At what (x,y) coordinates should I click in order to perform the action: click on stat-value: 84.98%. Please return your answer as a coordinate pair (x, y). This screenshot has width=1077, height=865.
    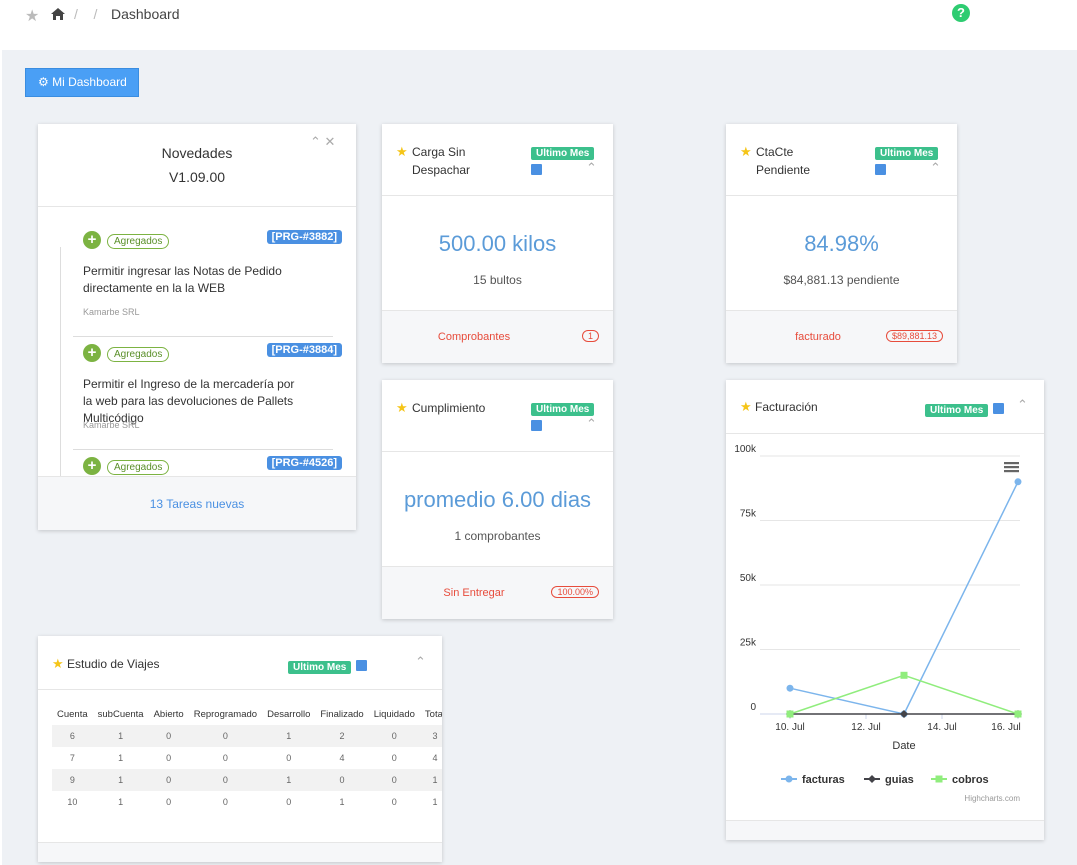
    Looking at the image, I should click on (841, 243).